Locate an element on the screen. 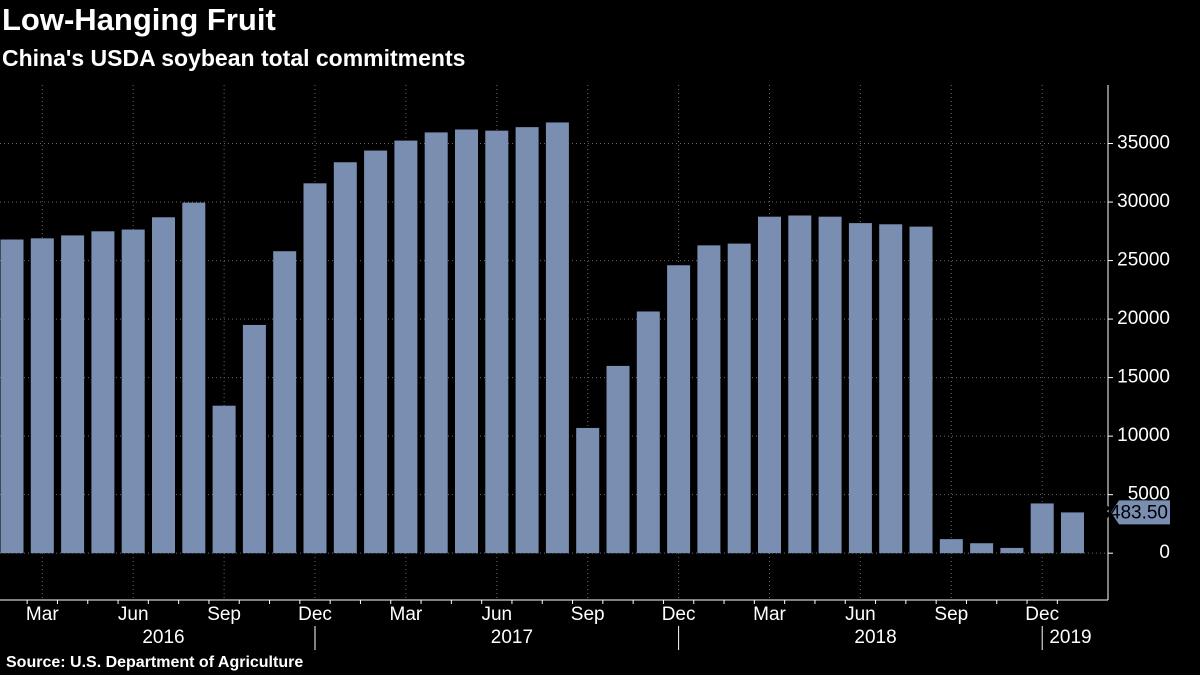 Image resolution: width=1200 pixels, height=675 pixels. value-label-box is located at coordinates (1140, 512).